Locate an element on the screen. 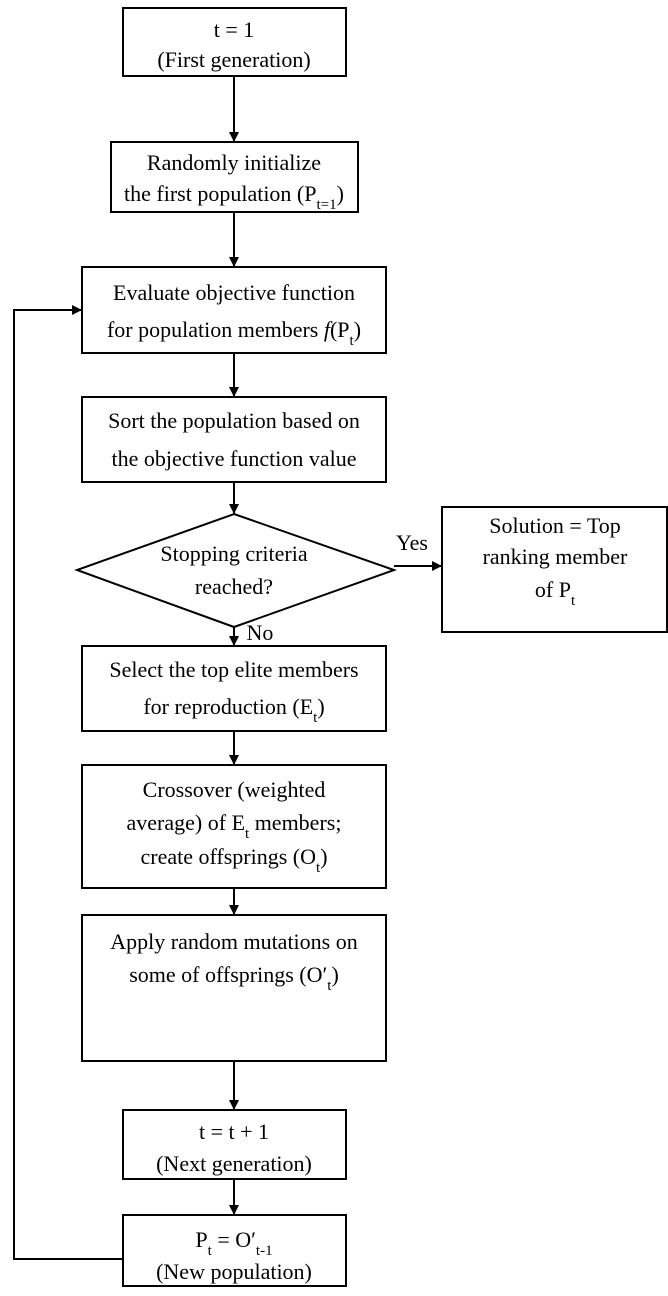  node-text: Pt = O′t-1 is located at coordinates (233, 1243).